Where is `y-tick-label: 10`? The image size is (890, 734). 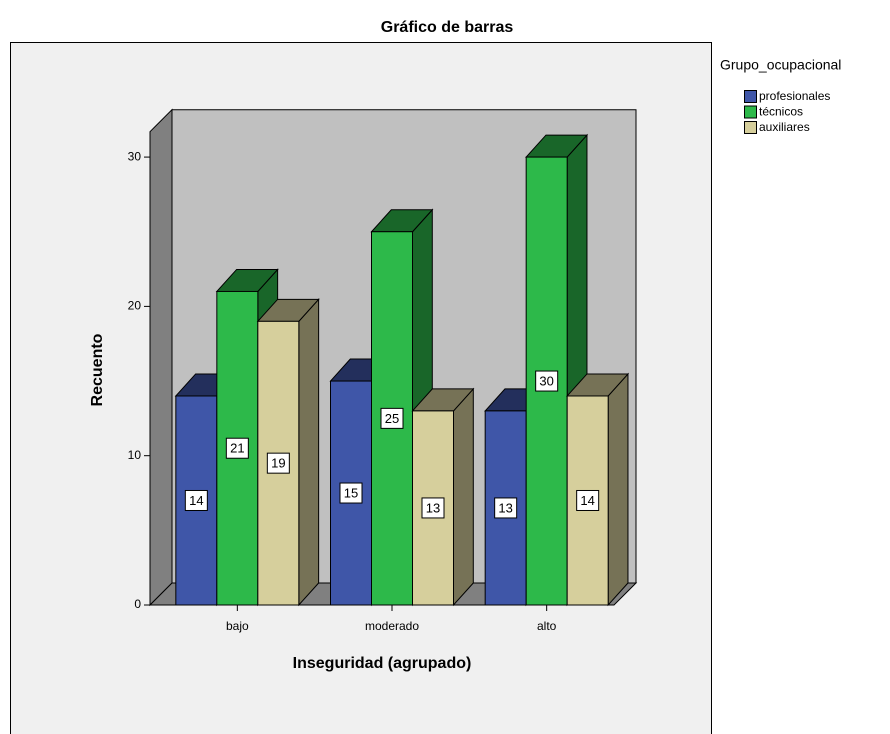 y-tick-label: 10 is located at coordinates (135, 455).